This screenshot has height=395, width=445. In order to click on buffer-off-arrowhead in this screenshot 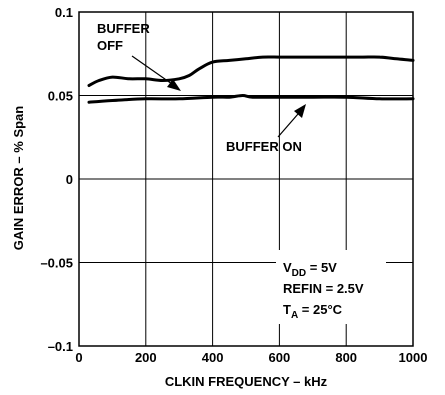, I will do `click(174, 85)`.